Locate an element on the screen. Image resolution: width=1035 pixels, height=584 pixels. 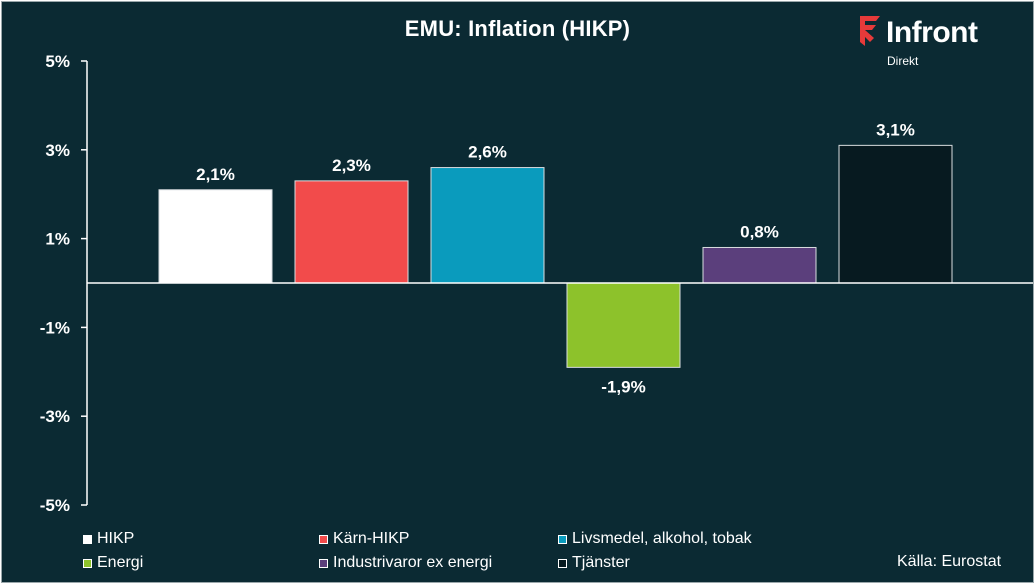
chart-title: EMU: Inflation (HIKP) is located at coordinates (517, 28).